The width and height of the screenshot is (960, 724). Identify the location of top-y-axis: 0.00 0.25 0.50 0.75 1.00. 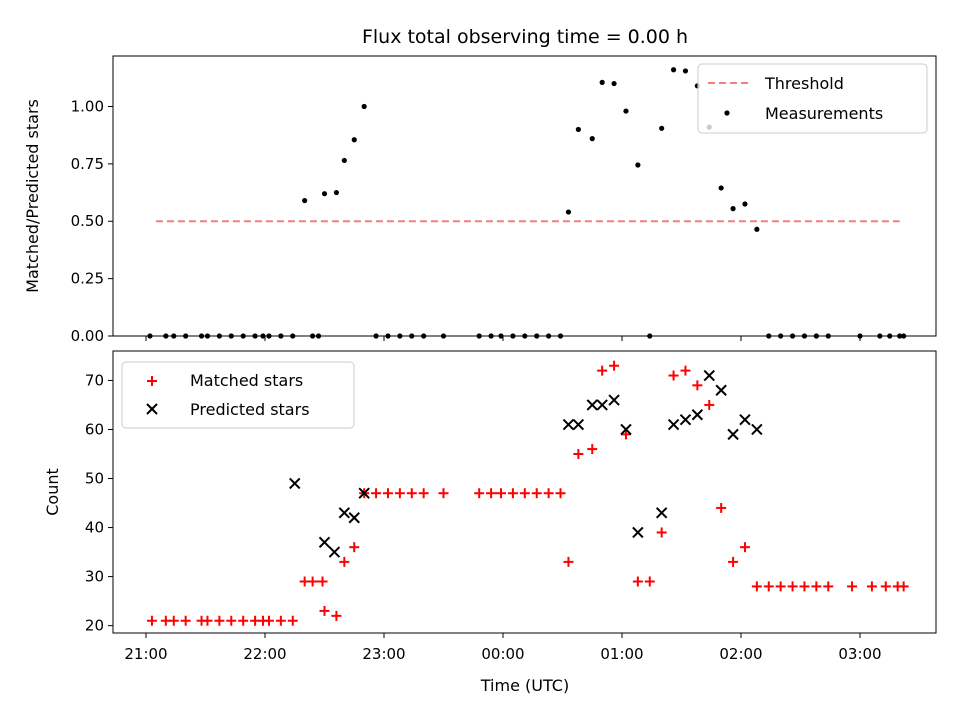
(92, 221).